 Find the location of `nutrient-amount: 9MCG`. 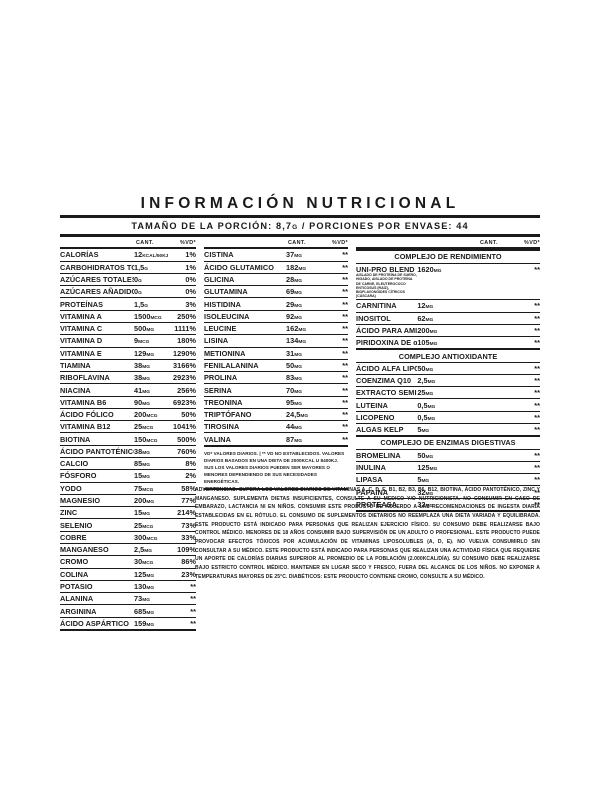

nutrient-amount: 9MCG is located at coordinates (152, 341).